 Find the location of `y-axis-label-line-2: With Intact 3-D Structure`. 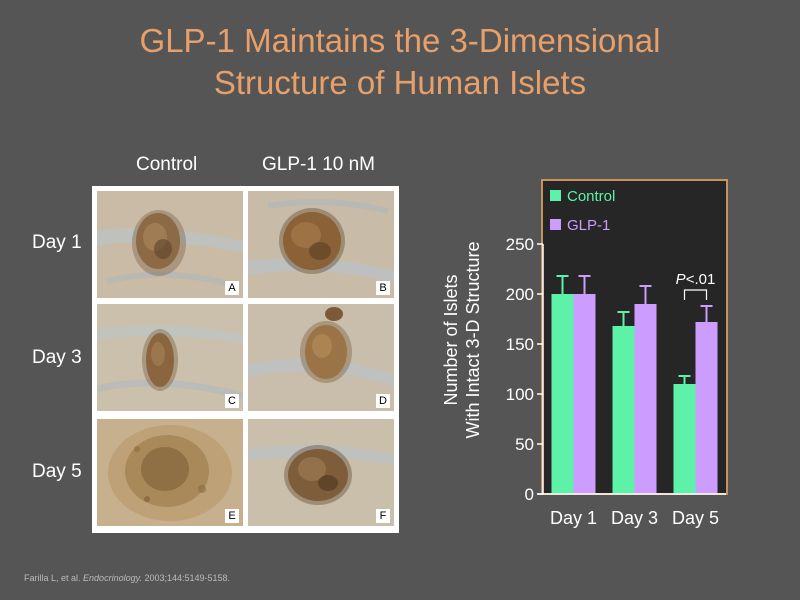

y-axis-label-line-2: With Intact 3-D Structure is located at coordinates (473, 339).